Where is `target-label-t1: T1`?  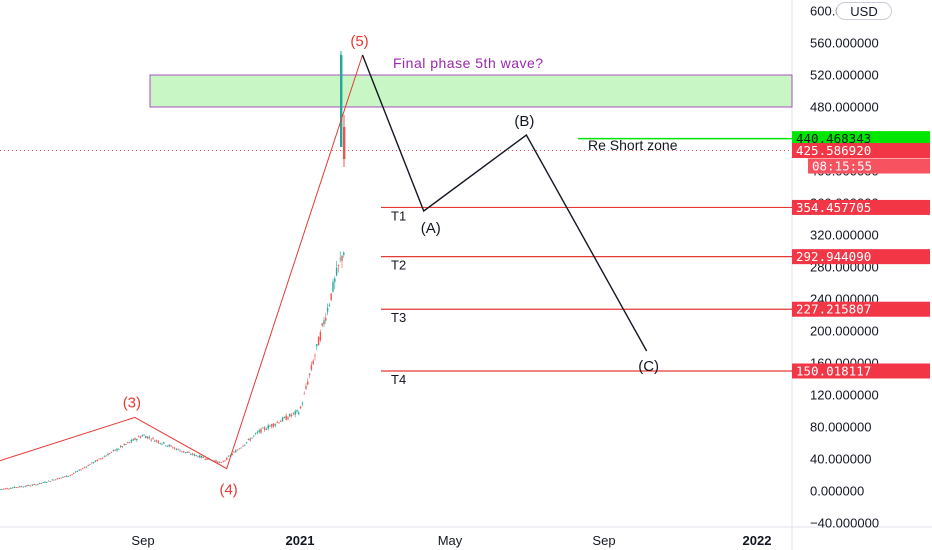 target-label-t1: T1 is located at coordinates (398, 215).